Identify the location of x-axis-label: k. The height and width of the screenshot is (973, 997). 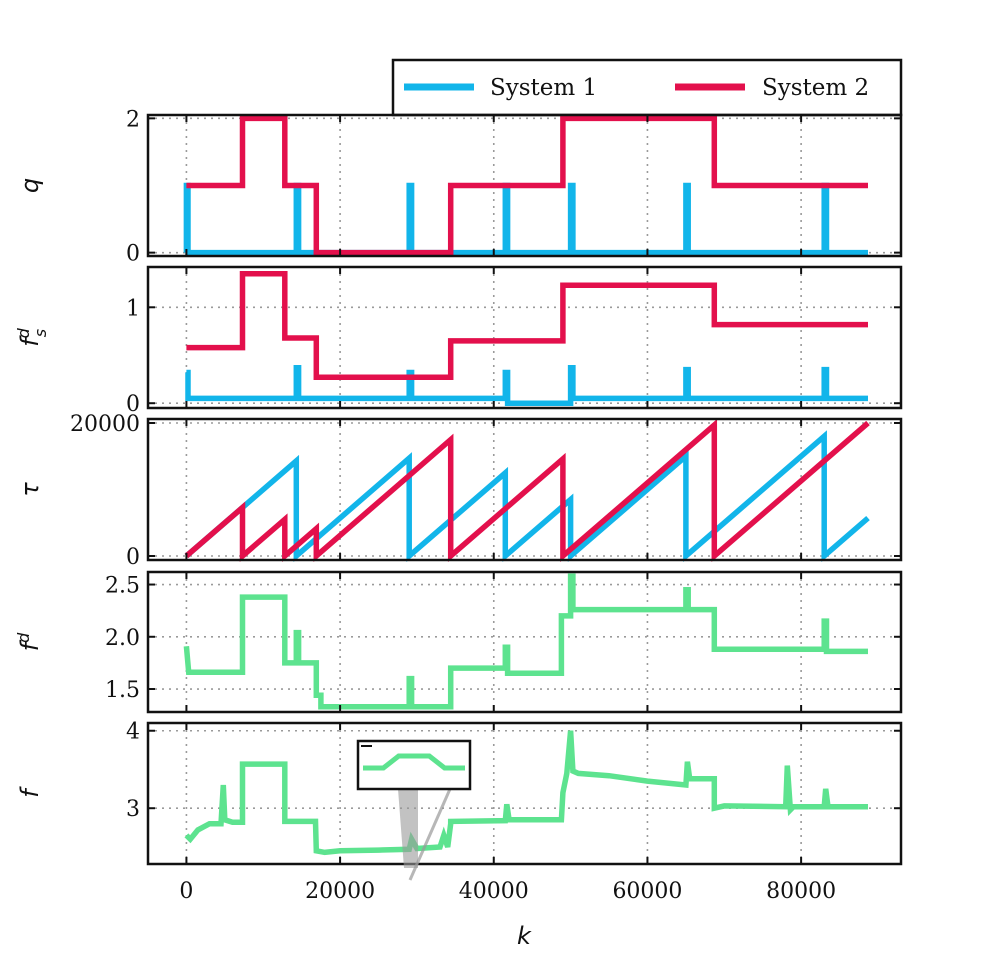
(524, 936).